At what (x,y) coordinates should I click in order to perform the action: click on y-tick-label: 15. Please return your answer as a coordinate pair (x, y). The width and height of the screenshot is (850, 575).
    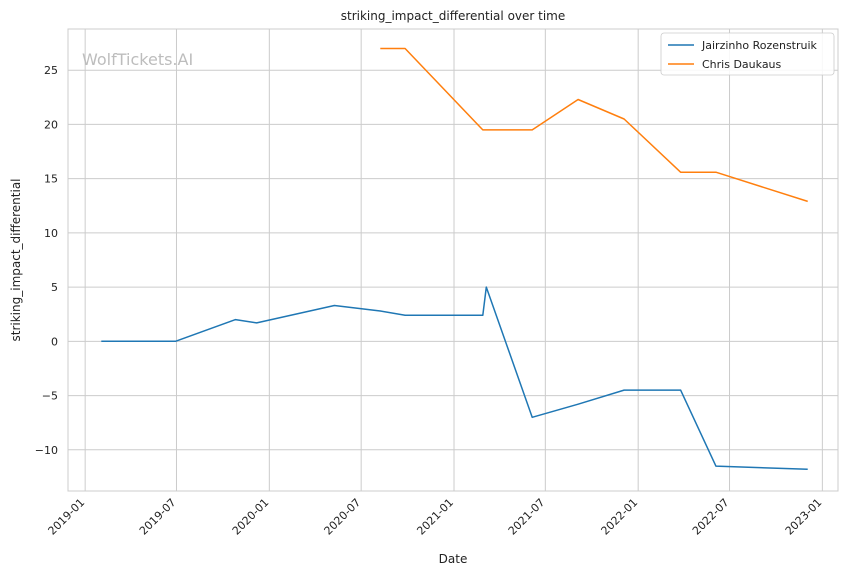
    Looking at the image, I should click on (51, 179).